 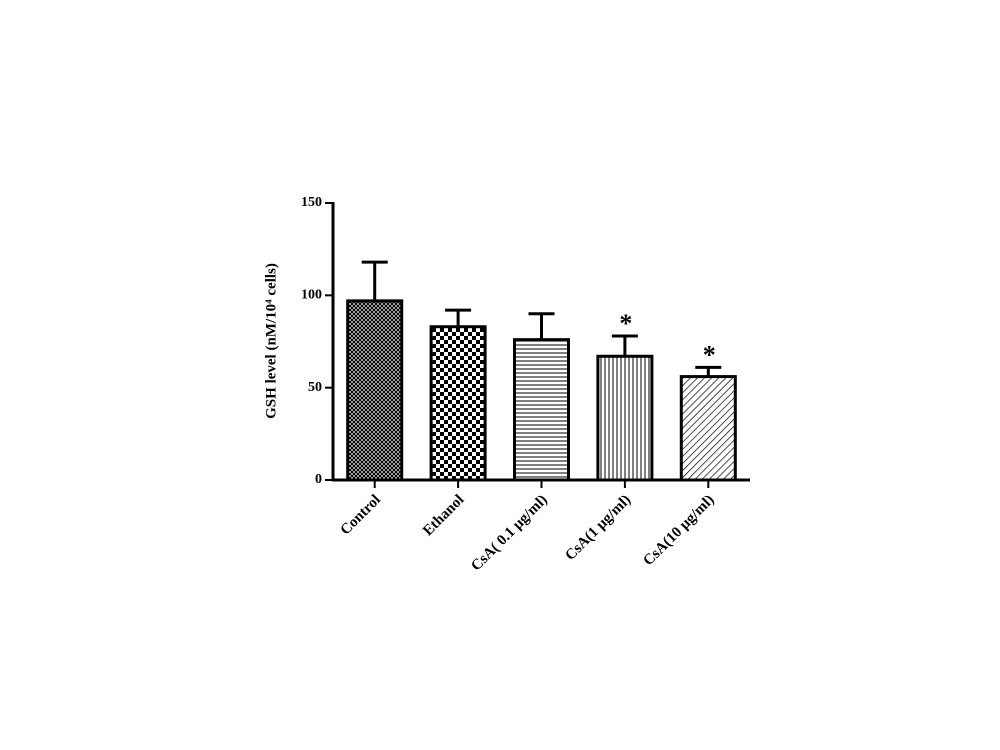 What do you see at coordinates (598, 528) in the screenshot?
I see `x-tick-label: CsA(1 μg/ml)` at bounding box center [598, 528].